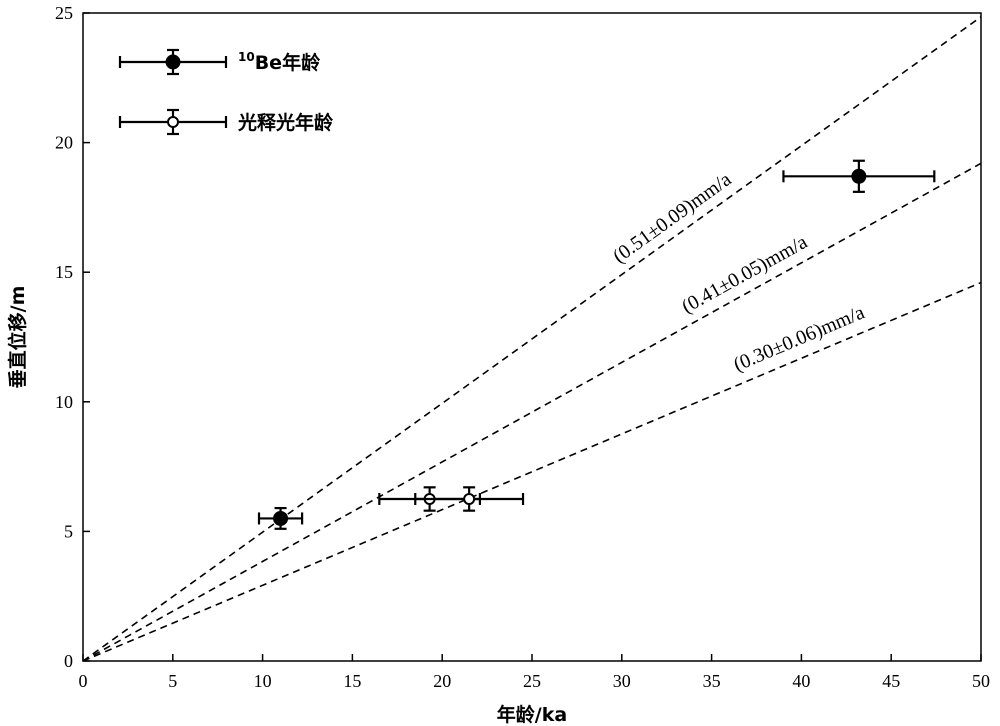 The width and height of the screenshot is (1000, 726). Describe the element at coordinates (172, 681) in the screenshot. I see `x-tick-label: 5` at that location.